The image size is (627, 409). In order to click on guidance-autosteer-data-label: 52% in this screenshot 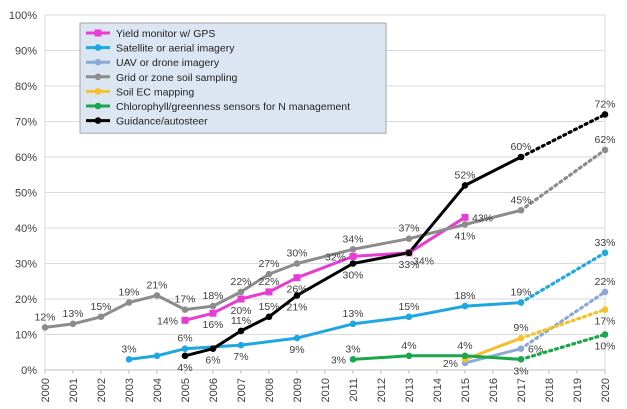, I will do `click(464, 175)`.